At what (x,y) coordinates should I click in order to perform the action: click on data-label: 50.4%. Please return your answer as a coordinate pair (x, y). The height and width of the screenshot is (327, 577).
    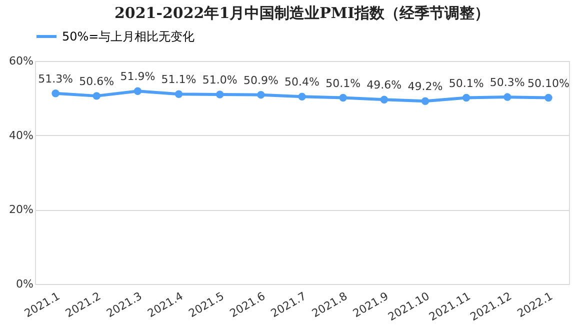
    Looking at the image, I should click on (302, 82).